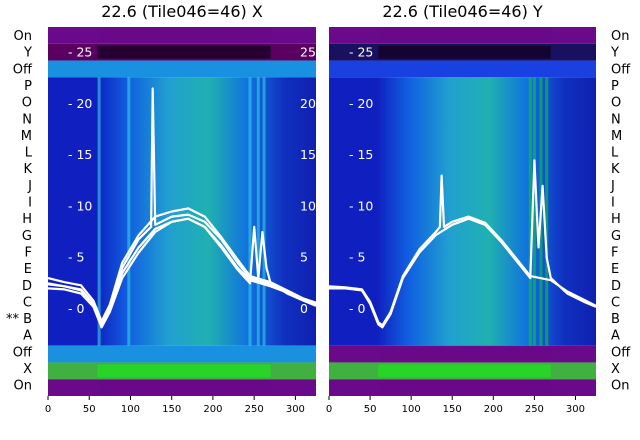 The height and width of the screenshot is (440, 640). I want to click on chart-title: 22.6 (Tile046=46) Y, so click(462, 11).